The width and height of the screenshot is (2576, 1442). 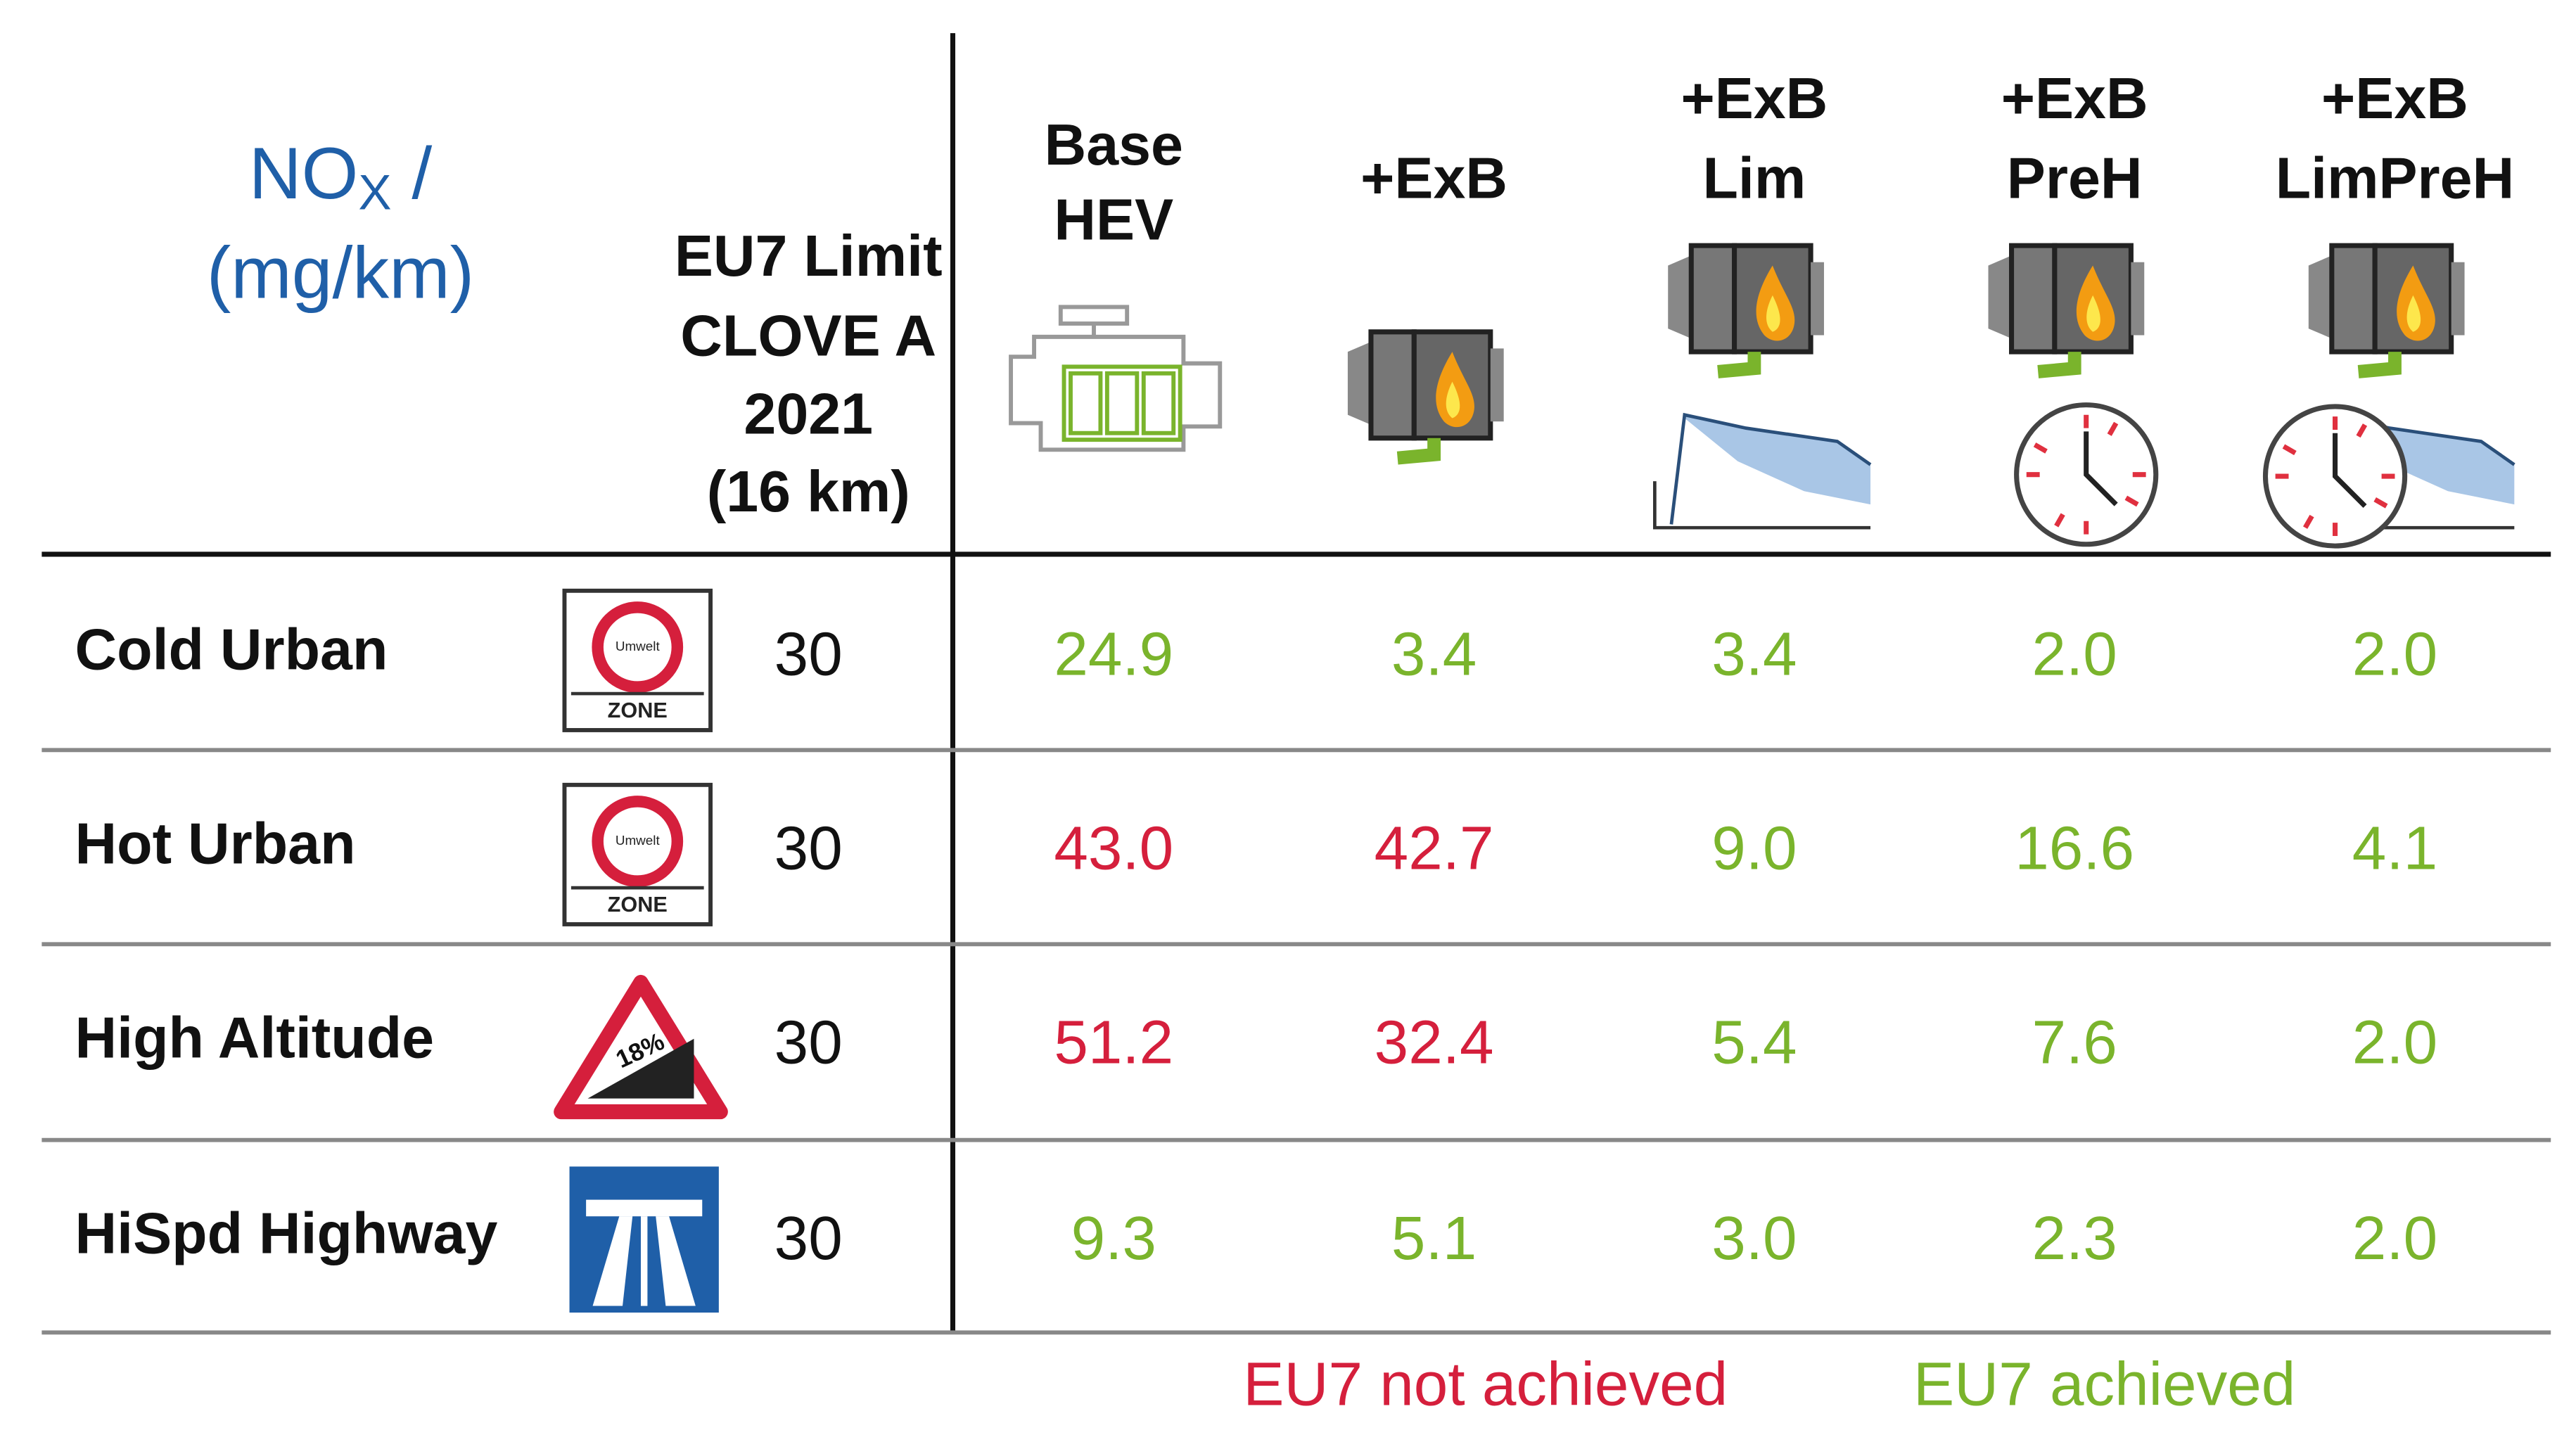 I want to click on cell-value: 24.9, so click(x=1113, y=654).